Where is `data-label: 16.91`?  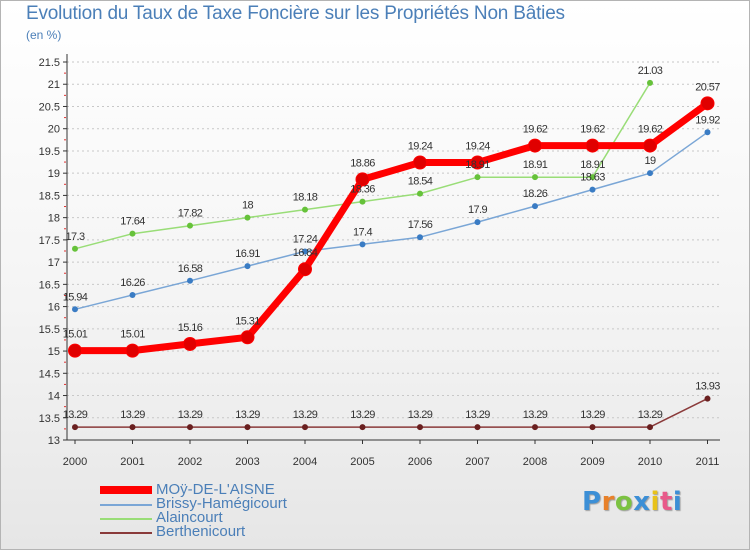 data-label: 16.91 is located at coordinates (247, 254).